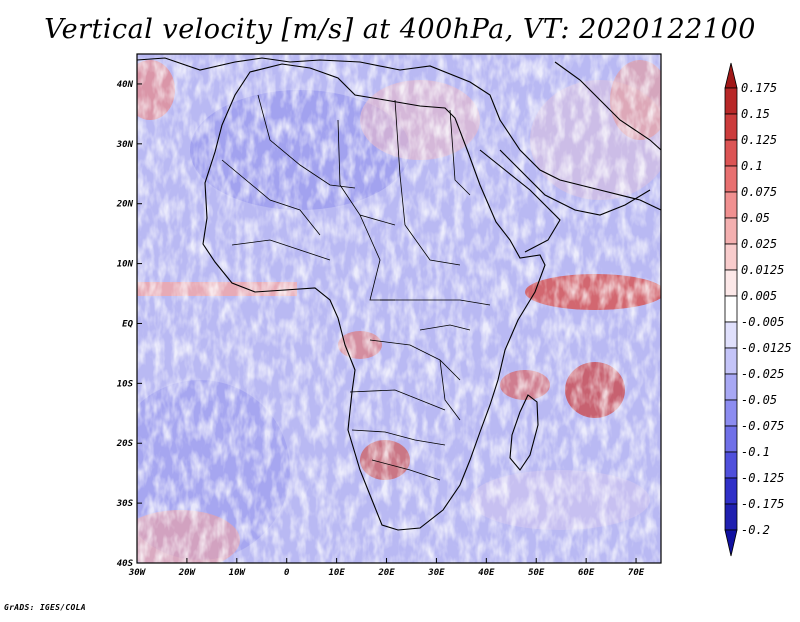 This screenshot has height=622, width=800. What do you see at coordinates (238, 573) in the screenshot?
I see `lon-tick-label: 10W` at bounding box center [238, 573].